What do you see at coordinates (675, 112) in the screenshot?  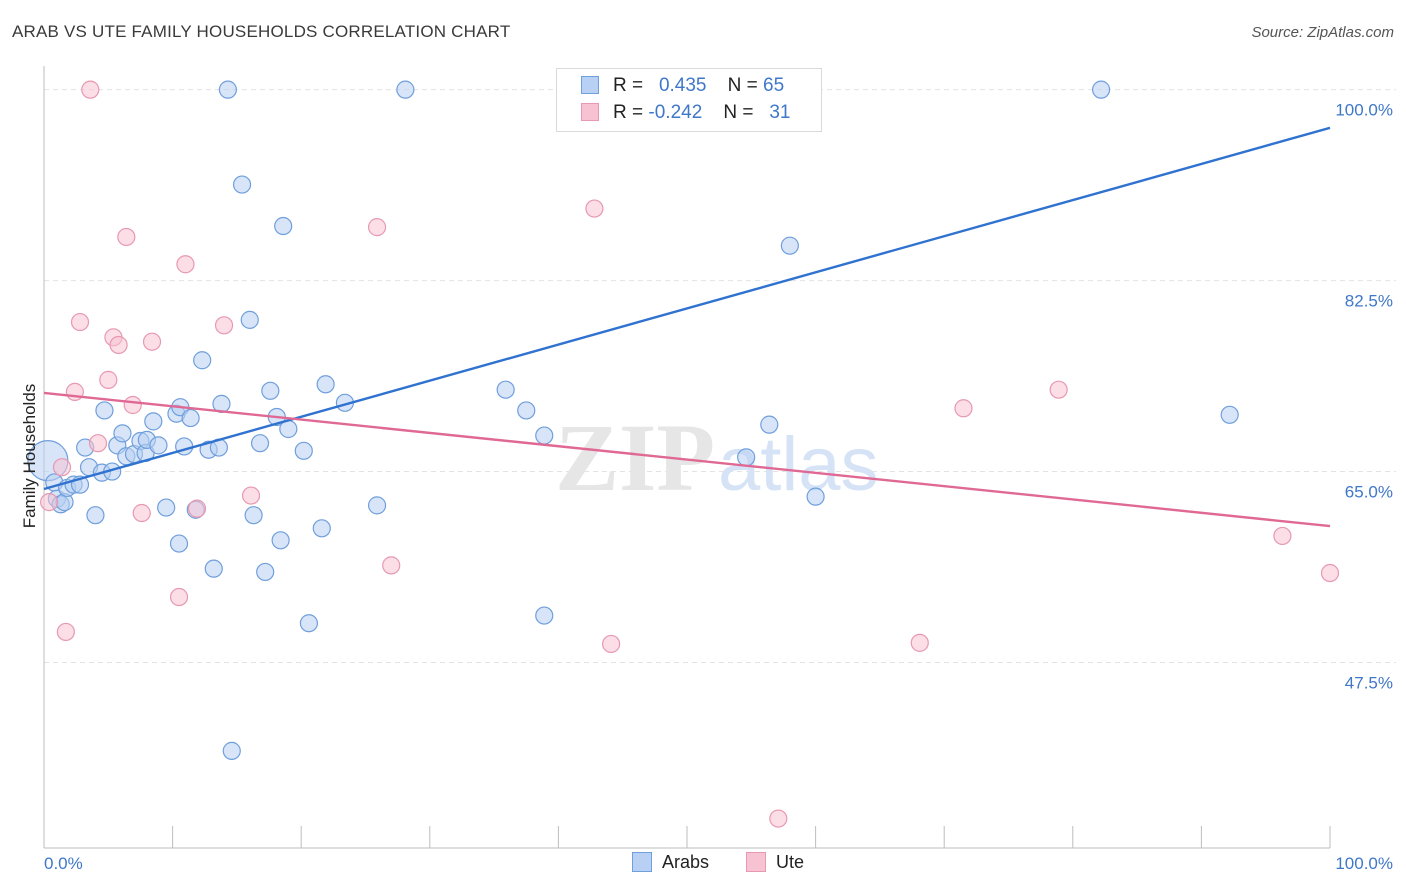 I see `ute-r-value: -0.242` at bounding box center [675, 112].